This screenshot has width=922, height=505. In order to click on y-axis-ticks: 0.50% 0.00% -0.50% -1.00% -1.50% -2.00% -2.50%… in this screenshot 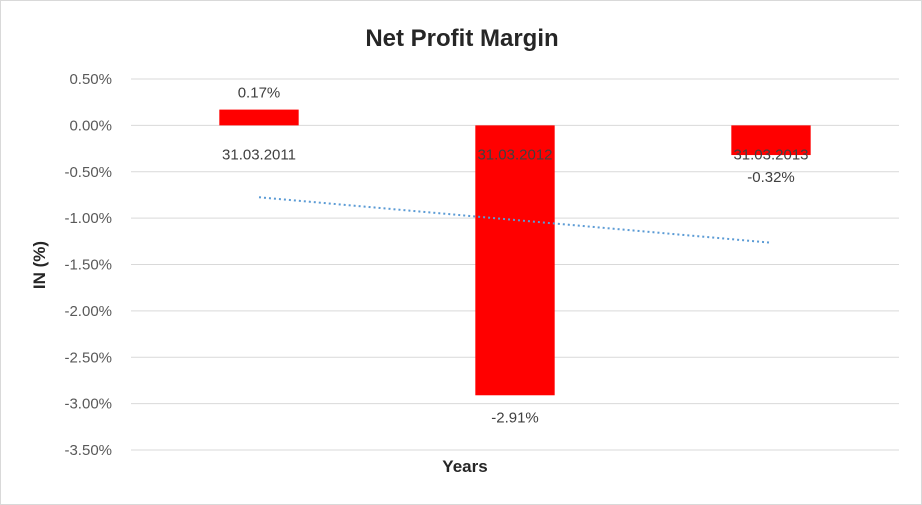, I will do `click(88, 265)`.